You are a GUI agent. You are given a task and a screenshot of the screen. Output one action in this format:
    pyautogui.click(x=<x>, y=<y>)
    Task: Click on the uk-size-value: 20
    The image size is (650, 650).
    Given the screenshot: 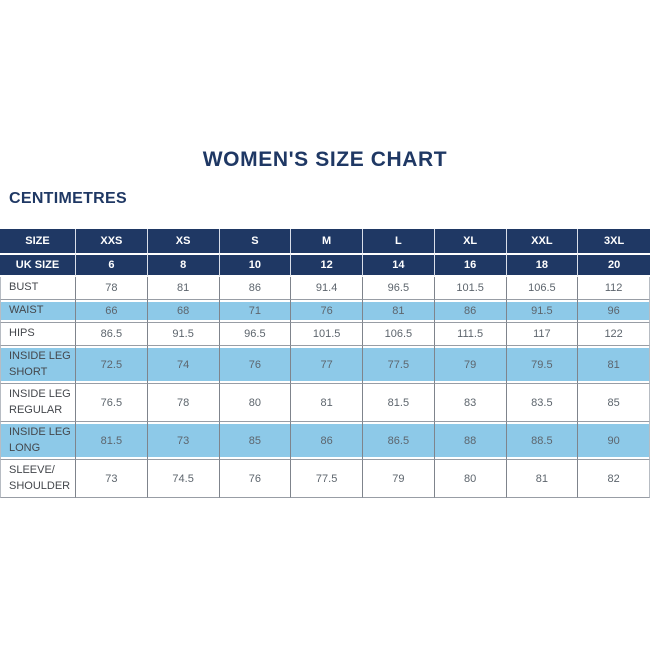 What is the action you would take?
    pyautogui.click(x=614, y=265)
    